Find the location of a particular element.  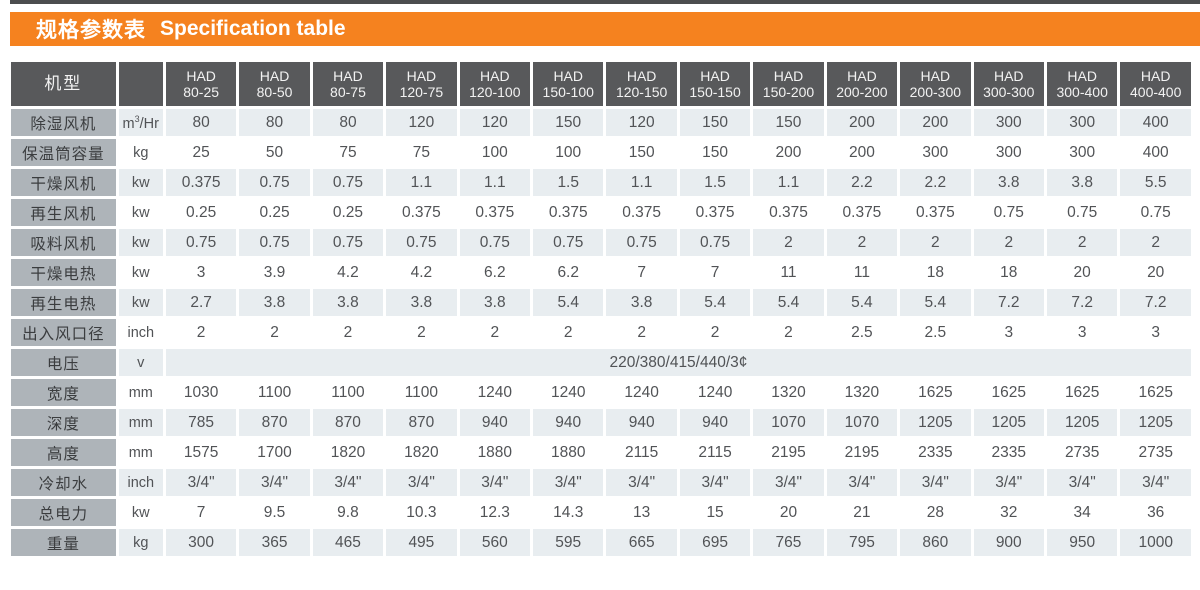

model-name-line2: 150-150 is located at coordinates (715, 92).